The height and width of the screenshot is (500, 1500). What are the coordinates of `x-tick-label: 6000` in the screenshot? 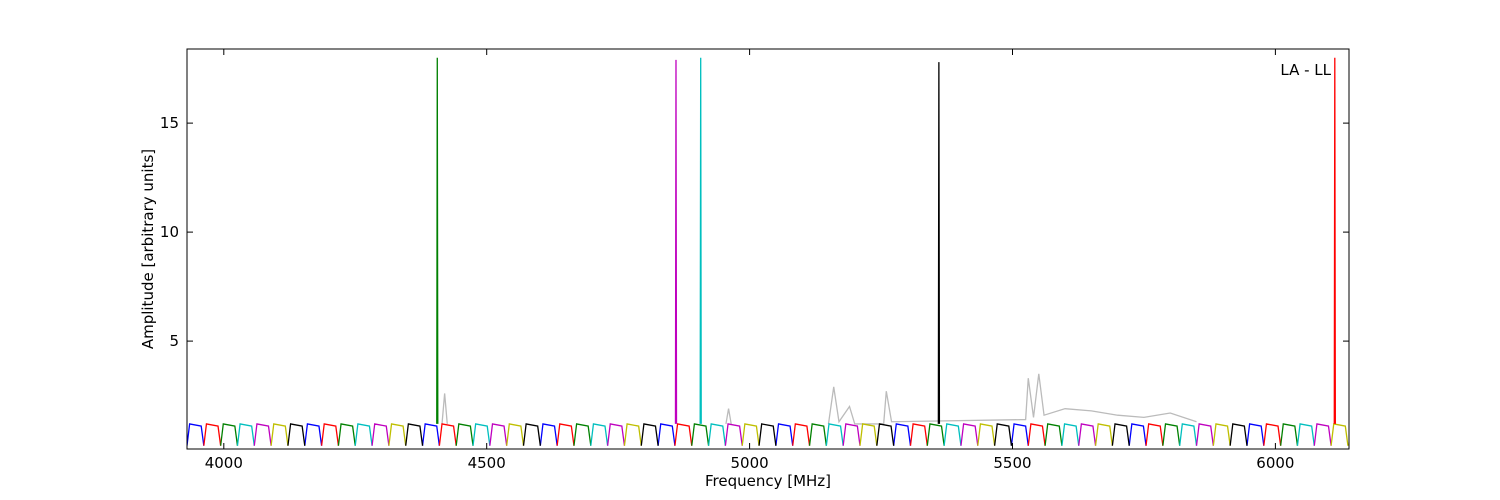 It's located at (1275, 463).